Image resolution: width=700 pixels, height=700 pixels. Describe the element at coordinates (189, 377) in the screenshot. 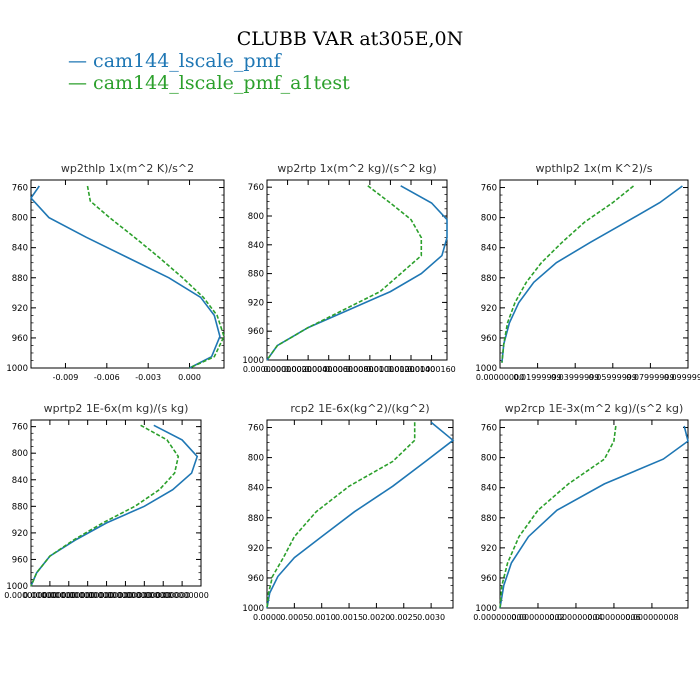

I see `x-tick-label: 0.000` at that location.